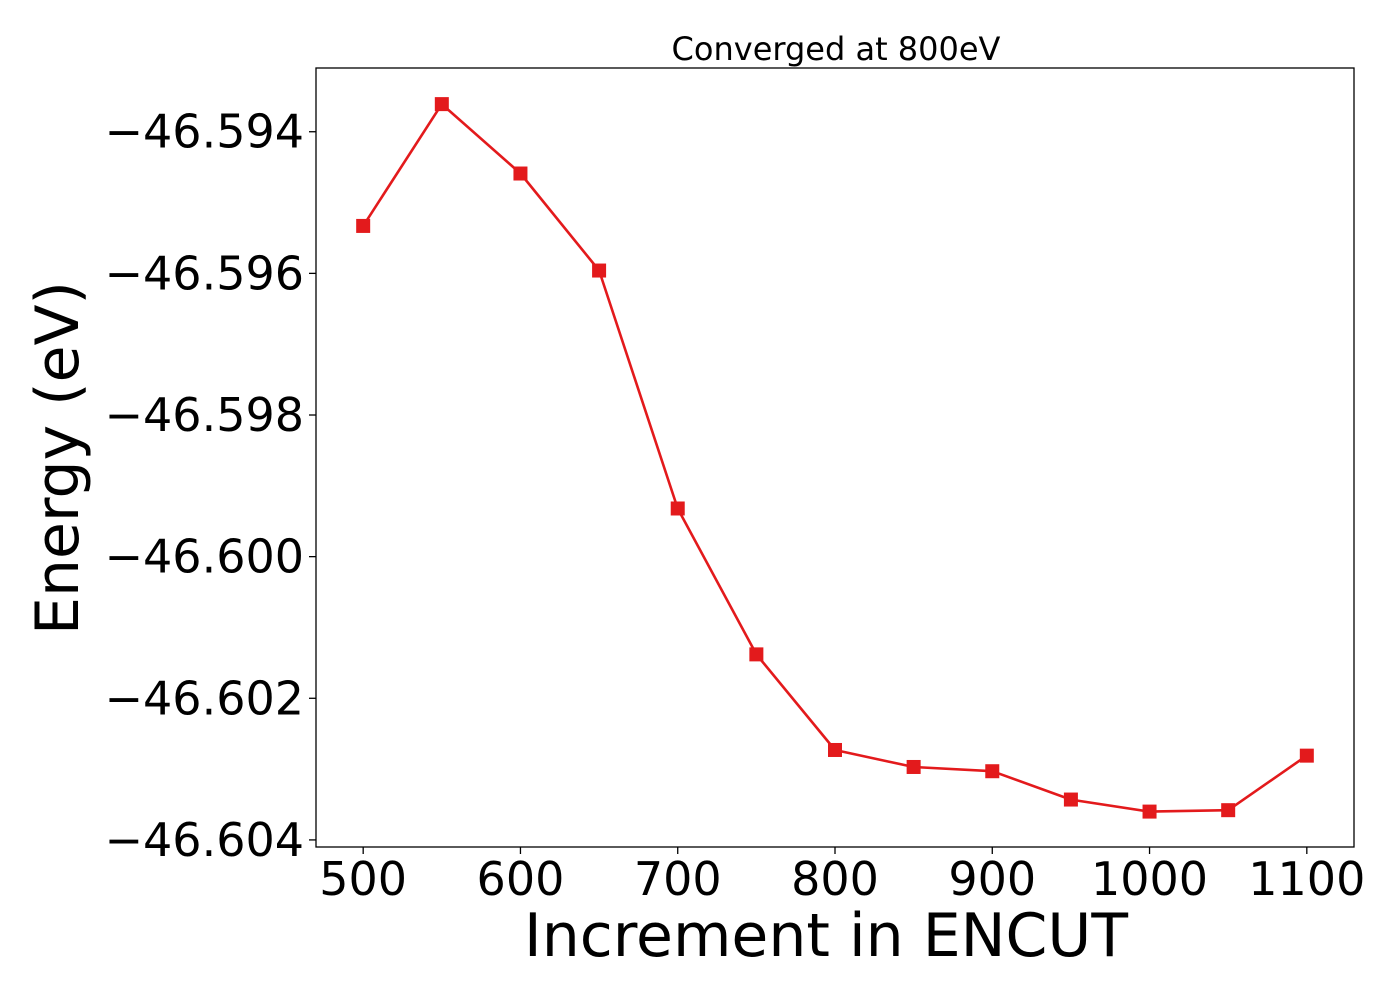  Describe the element at coordinates (205, 273) in the screenshot. I see `y-tick-label: −46.596` at that location.